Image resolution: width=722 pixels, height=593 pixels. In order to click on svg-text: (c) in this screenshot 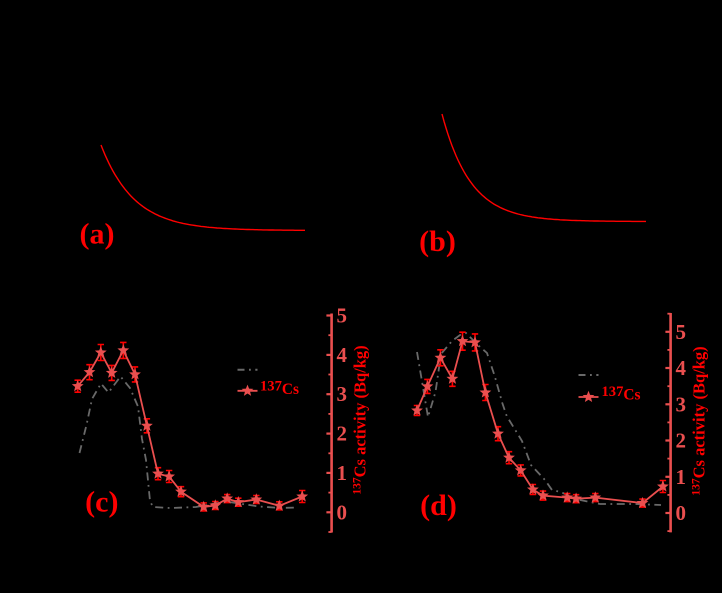, I will do `click(101, 502)`.